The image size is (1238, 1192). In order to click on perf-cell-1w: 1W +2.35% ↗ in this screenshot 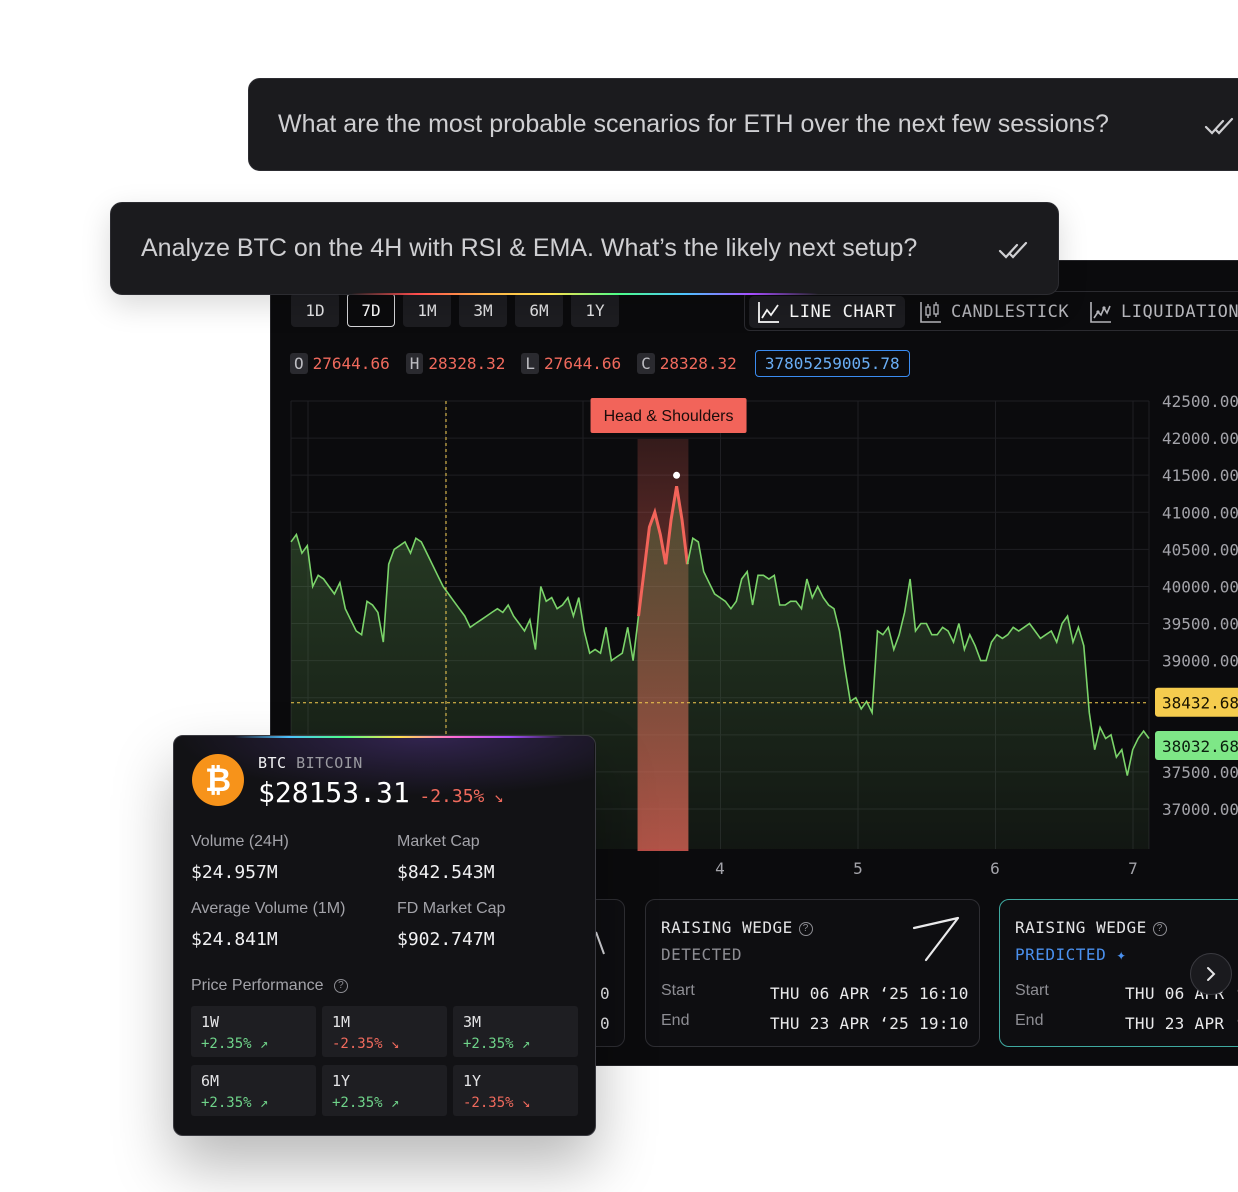, I will do `click(253, 1031)`.